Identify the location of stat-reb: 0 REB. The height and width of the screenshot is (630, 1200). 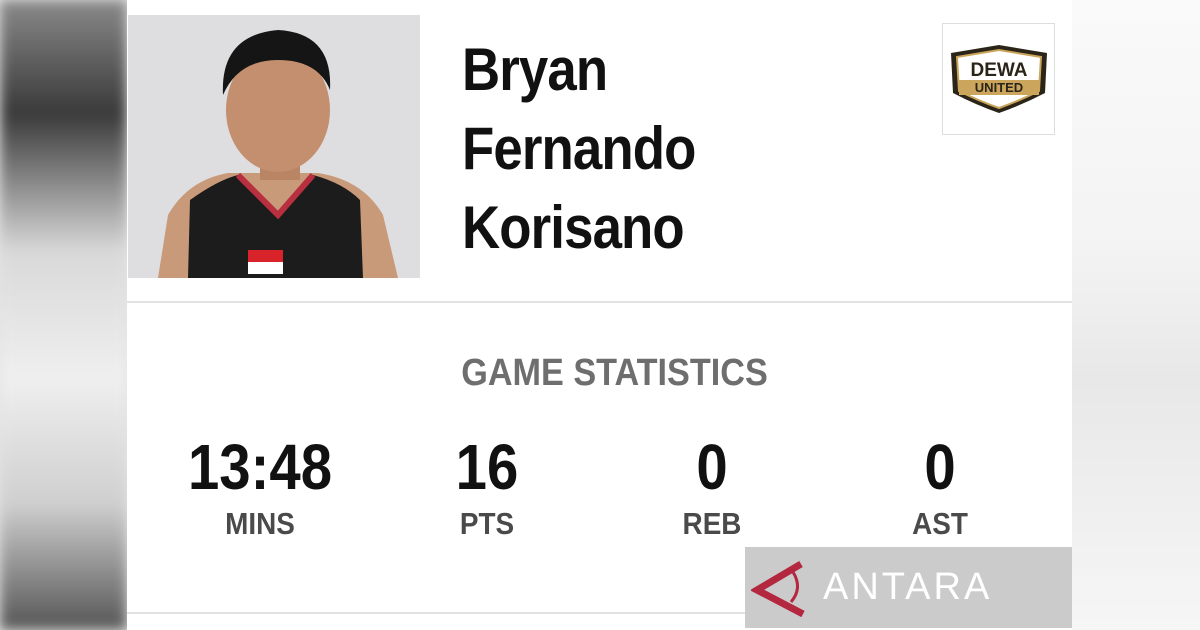
(712, 487).